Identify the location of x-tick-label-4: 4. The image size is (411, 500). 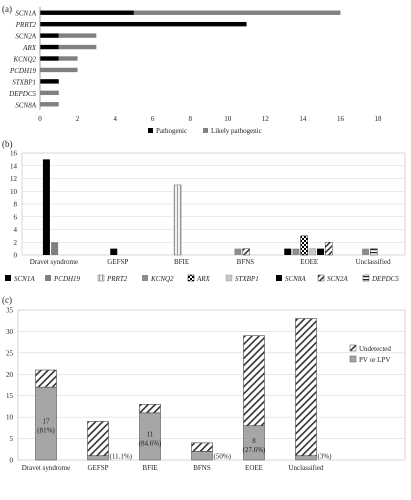
(115, 119).